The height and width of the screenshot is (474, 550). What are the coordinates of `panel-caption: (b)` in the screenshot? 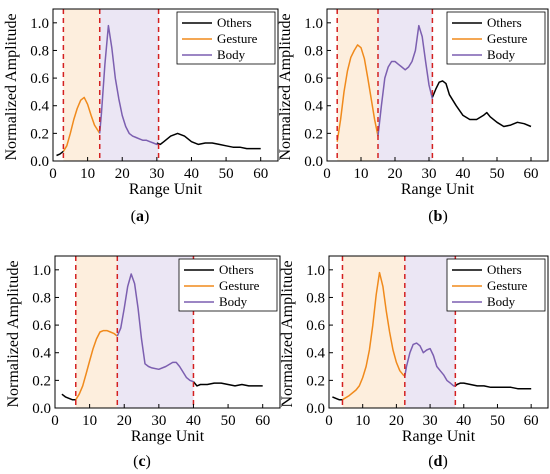 It's located at (438, 216).